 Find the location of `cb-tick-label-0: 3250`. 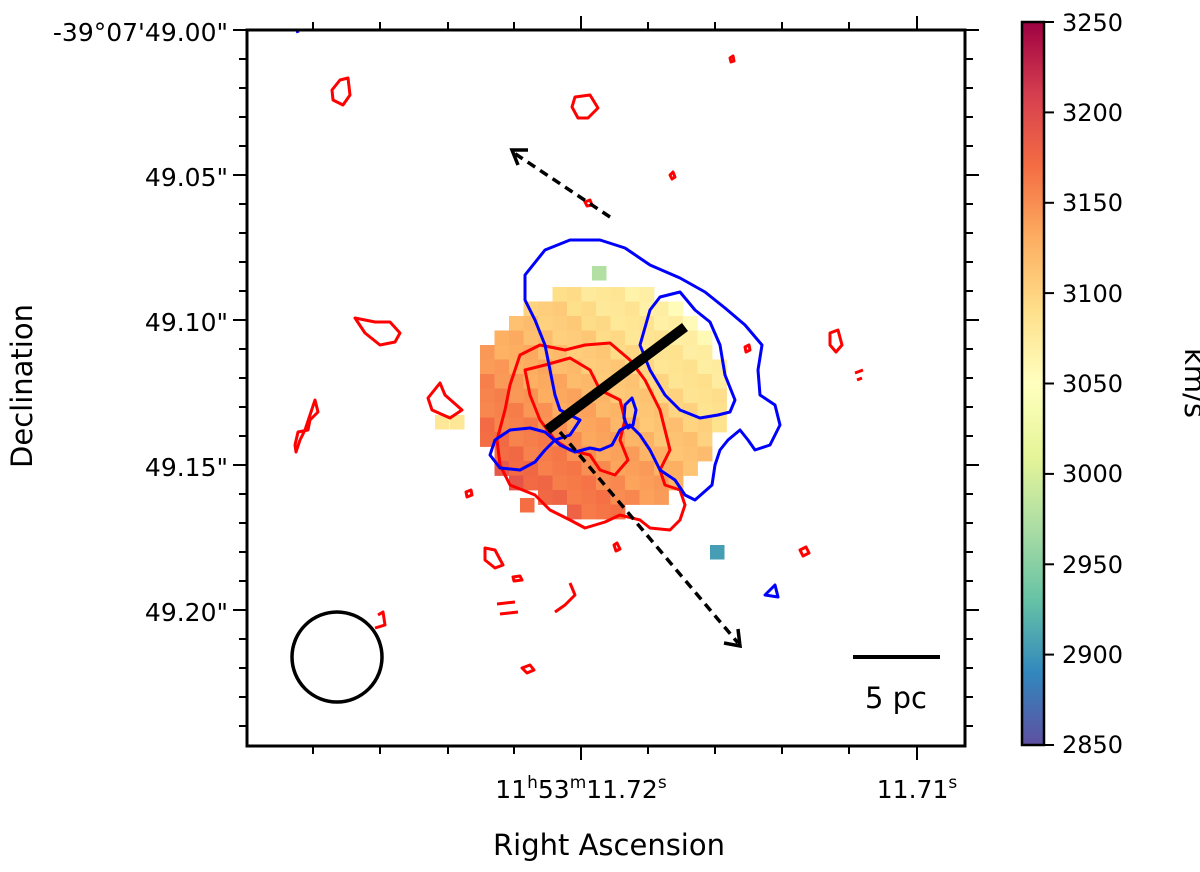

cb-tick-label-0: 3250 is located at coordinates (1092, 23).